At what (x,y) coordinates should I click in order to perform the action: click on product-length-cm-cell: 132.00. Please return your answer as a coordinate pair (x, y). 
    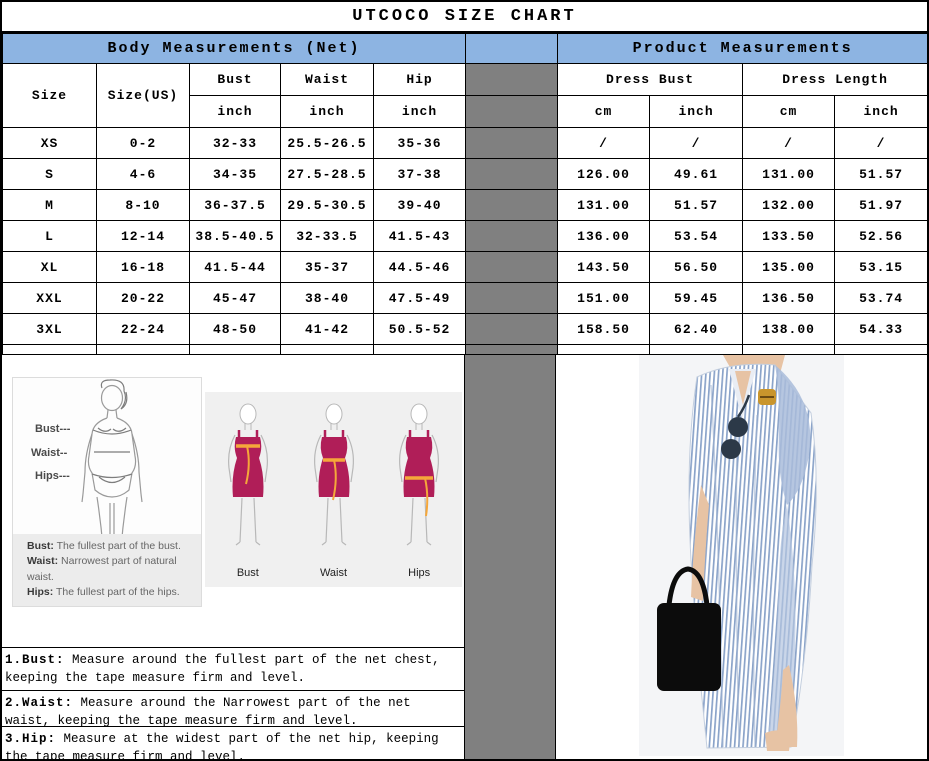
    Looking at the image, I should click on (789, 205).